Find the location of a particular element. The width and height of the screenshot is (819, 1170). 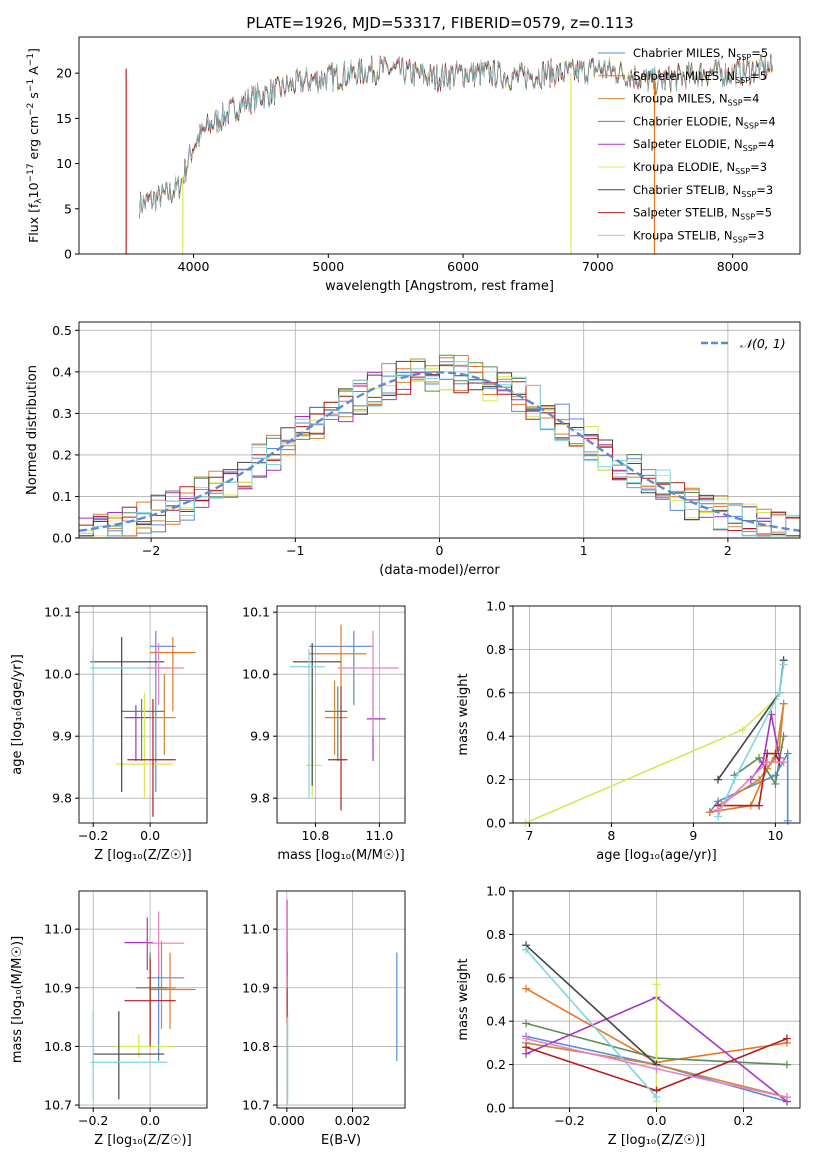

age-vs-Z-ytick-label: 9.9 is located at coordinates (62, 736).